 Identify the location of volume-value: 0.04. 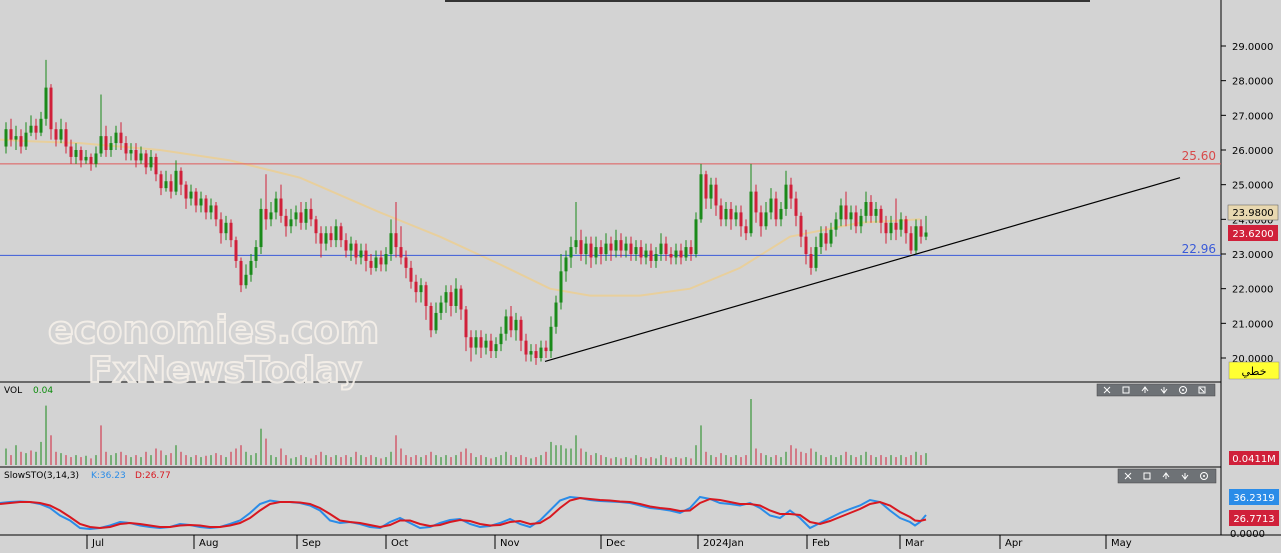
(43, 391).